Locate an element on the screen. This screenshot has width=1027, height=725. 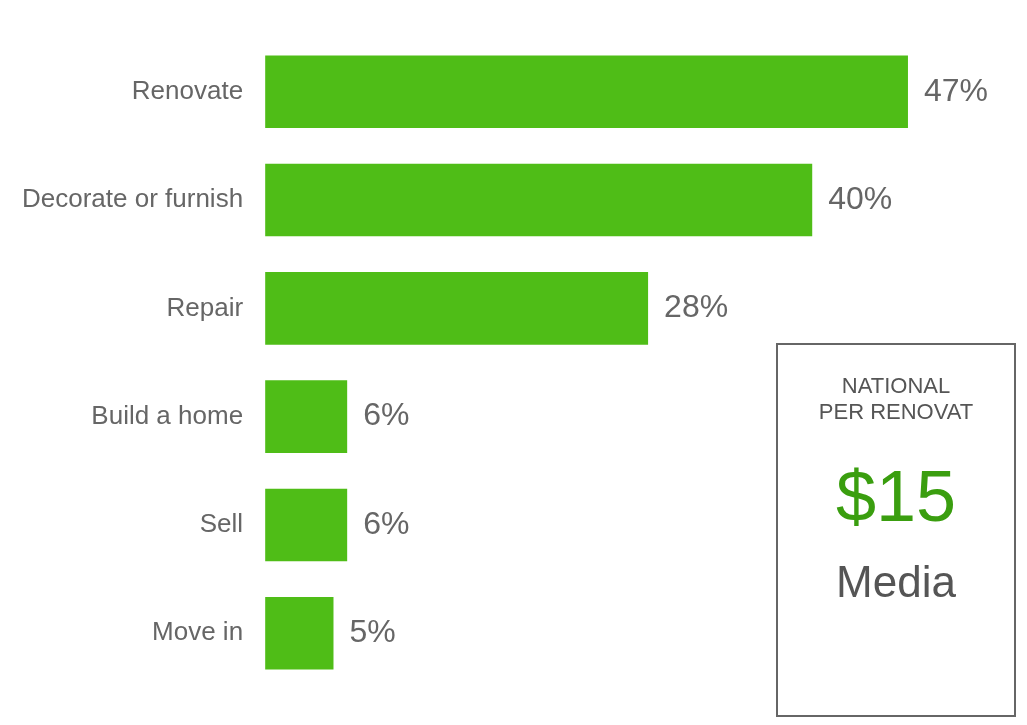
data-label: 47% is located at coordinates (956, 89).